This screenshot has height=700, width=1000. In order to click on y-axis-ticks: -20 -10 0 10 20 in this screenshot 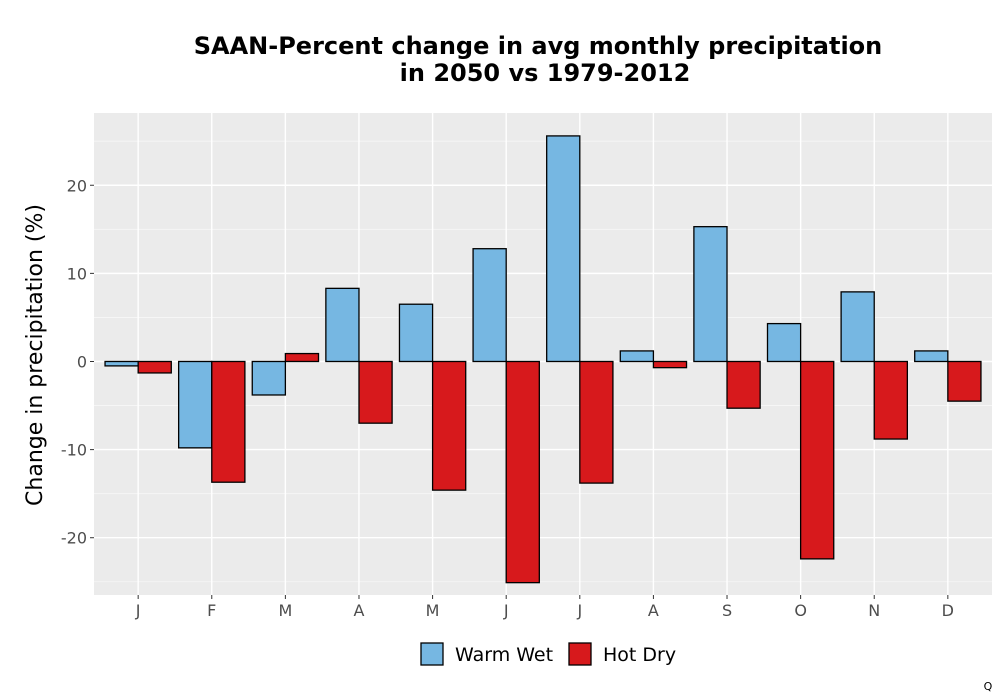, I will do `click(77, 362)`.